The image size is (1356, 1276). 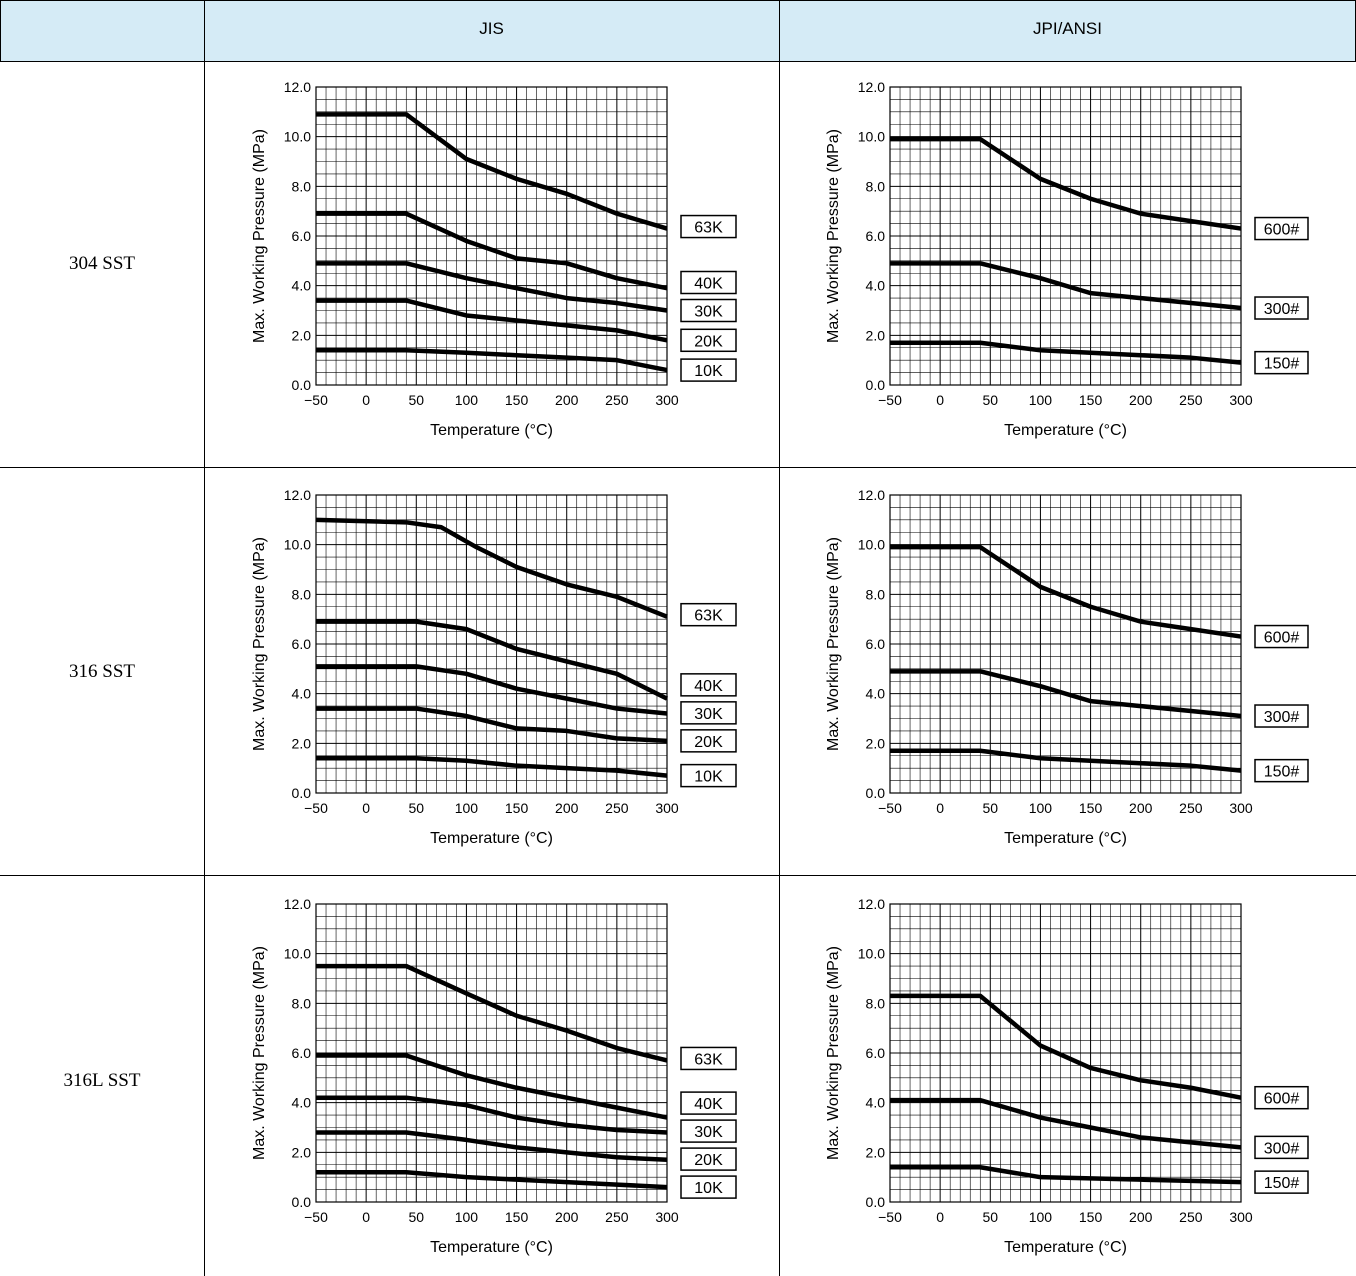 What do you see at coordinates (708, 742) in the screenshot?
I see `legend-label-20k: 20K` at bounding box center [708, 742].